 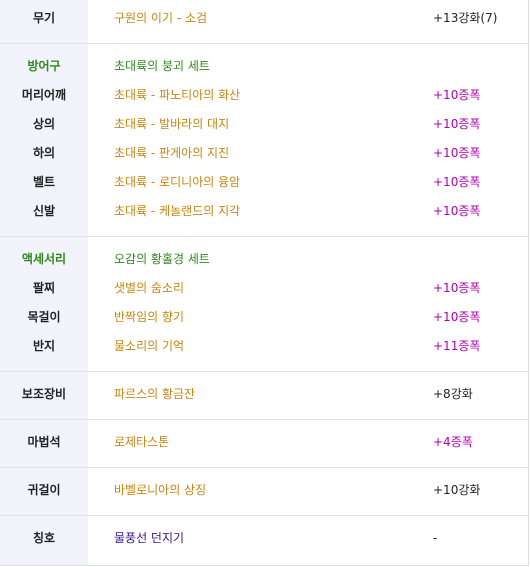 What do you see at coordinates (264, 182) in the screenshot?
I see `armor-item-row: 벨트 초대륙 - 로디니아의 융암 +10증폭` at bounding box center [264, 182].